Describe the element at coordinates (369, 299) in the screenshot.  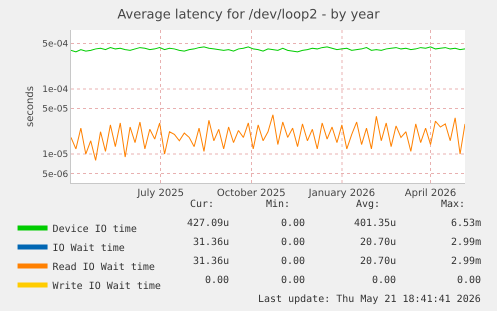
I see `text: Last update: Thu May 21 18:41:41 2026` at that location.